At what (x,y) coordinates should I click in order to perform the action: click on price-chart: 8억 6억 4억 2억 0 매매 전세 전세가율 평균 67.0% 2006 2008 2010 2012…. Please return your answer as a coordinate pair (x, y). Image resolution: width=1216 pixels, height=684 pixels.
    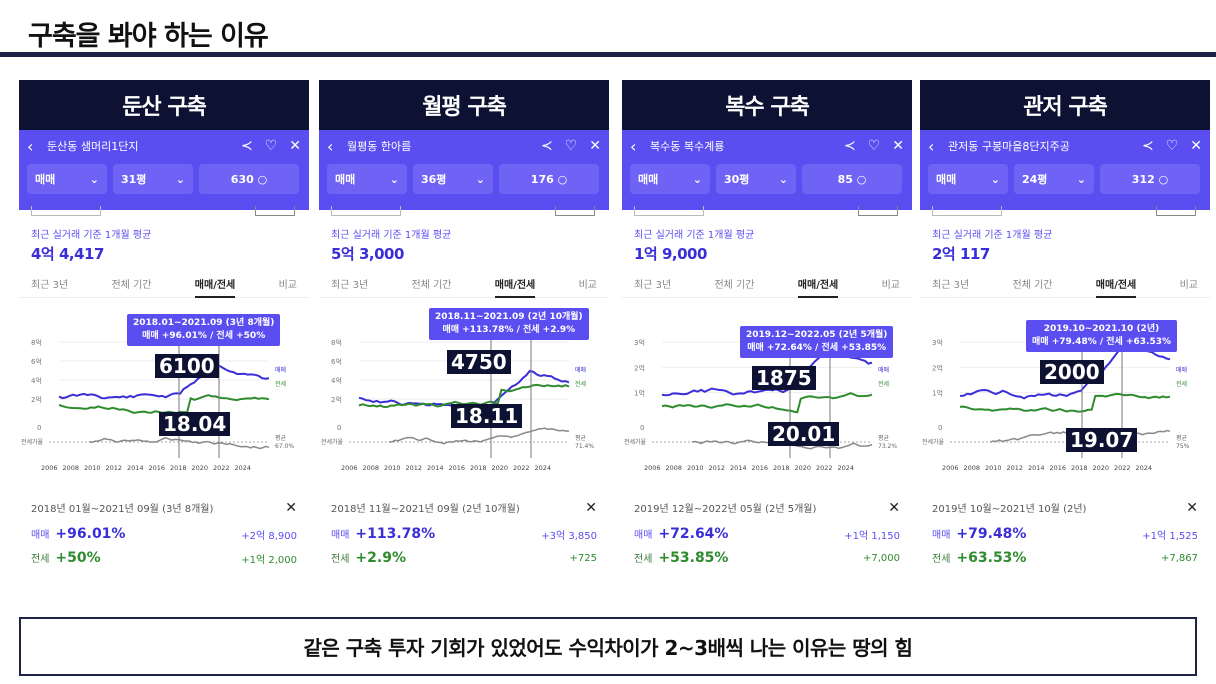
    Looking at the image, I should click on (164, 393).